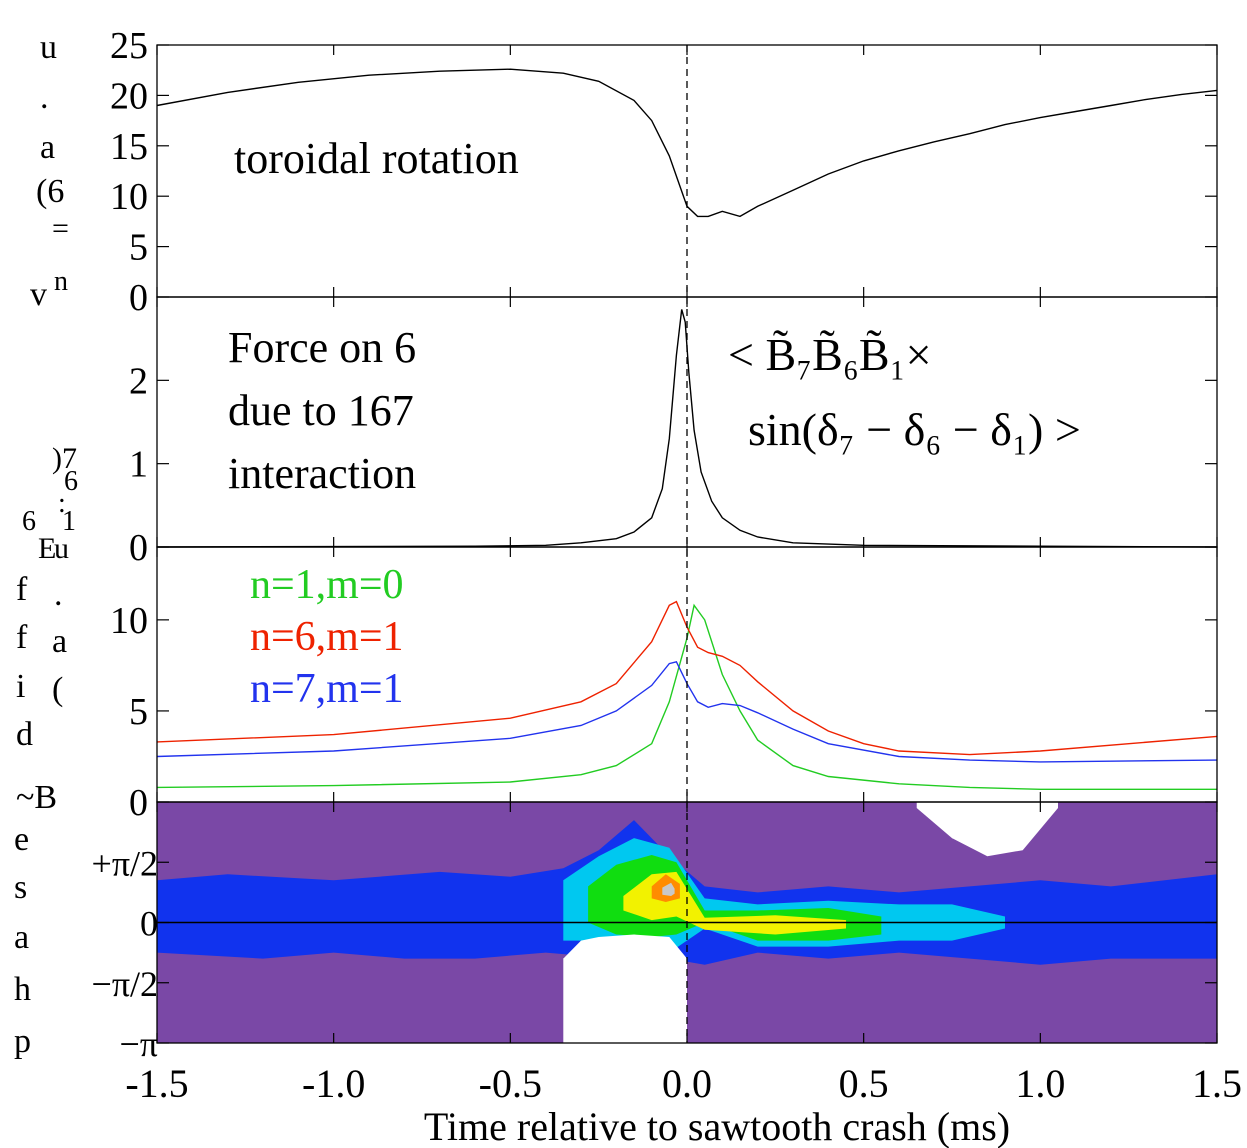 This screenshot has height=1148, width=1247. What do you see at coordinates (830, 354) in the screenshot?
I see `force-formula-line-1: < B̃₇B̃₆B̃₁×` at bounding box center [830, 354].